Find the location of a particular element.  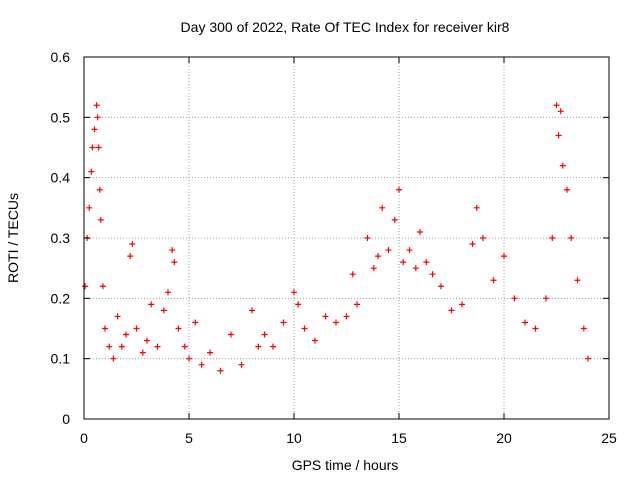

y-tick-label: 0.5 is located at coordinates (61, 117).